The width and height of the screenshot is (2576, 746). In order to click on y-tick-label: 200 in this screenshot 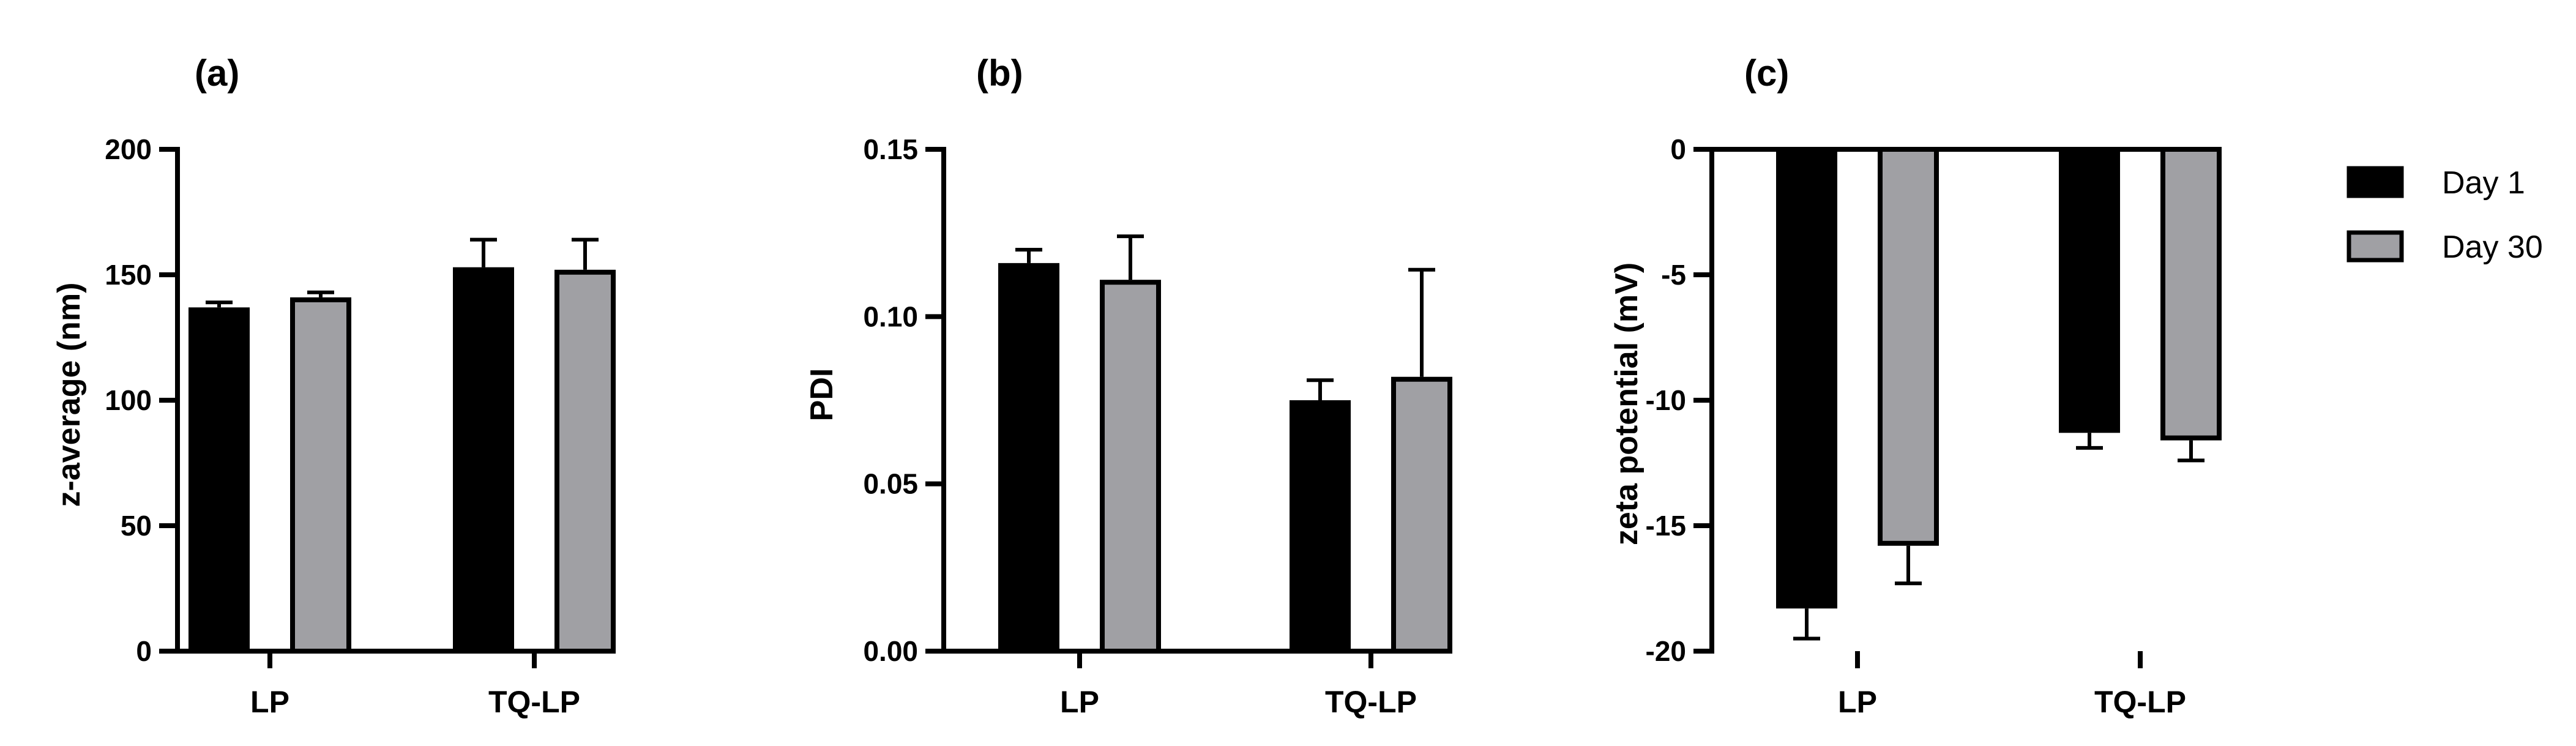, I will do `click(128, 149)`.